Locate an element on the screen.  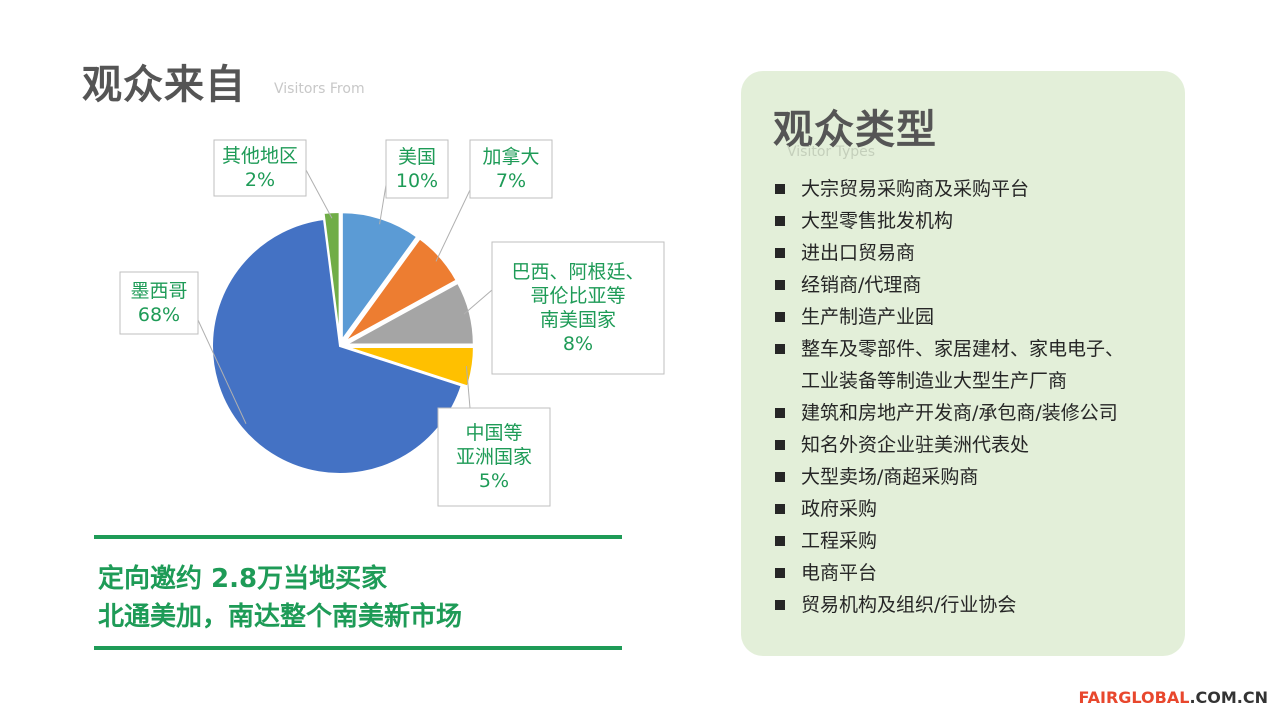
leader-line-other-regions is located at coordinates (319, 194).